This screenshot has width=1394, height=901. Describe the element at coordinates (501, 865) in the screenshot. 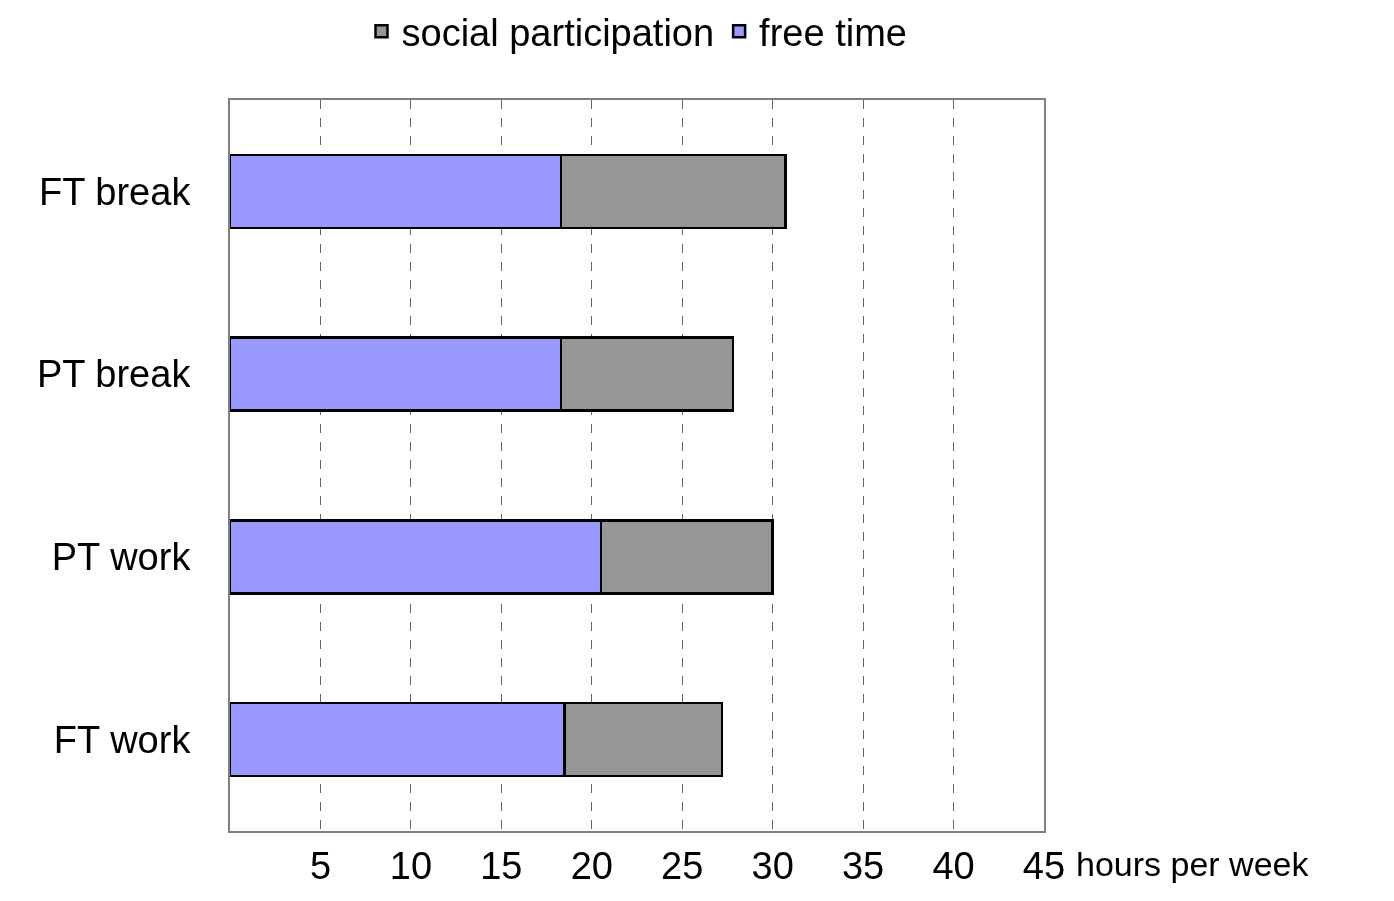

I see `x-tick-label: 15` at that location.